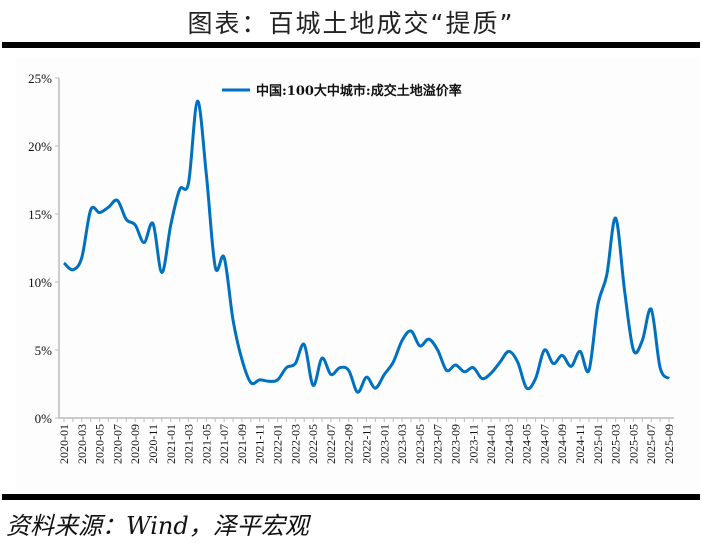 Image resolution: width=702 pixels, height=544 pixels. Describe the element at coordinates (384, 444) in the screenshot. I see `x-tick-label: 2023-01` at that location.